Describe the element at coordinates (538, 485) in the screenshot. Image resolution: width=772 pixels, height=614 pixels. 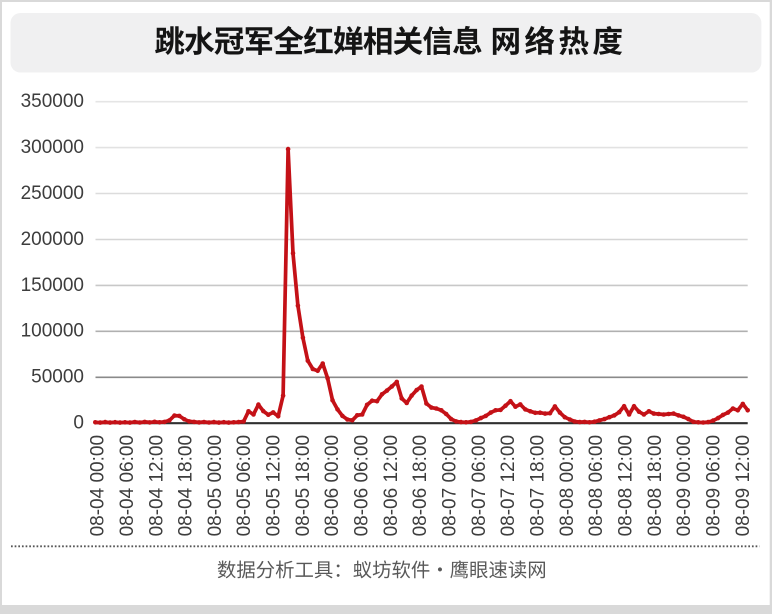
I see `svg-text: 08-07 18:00` at that location.